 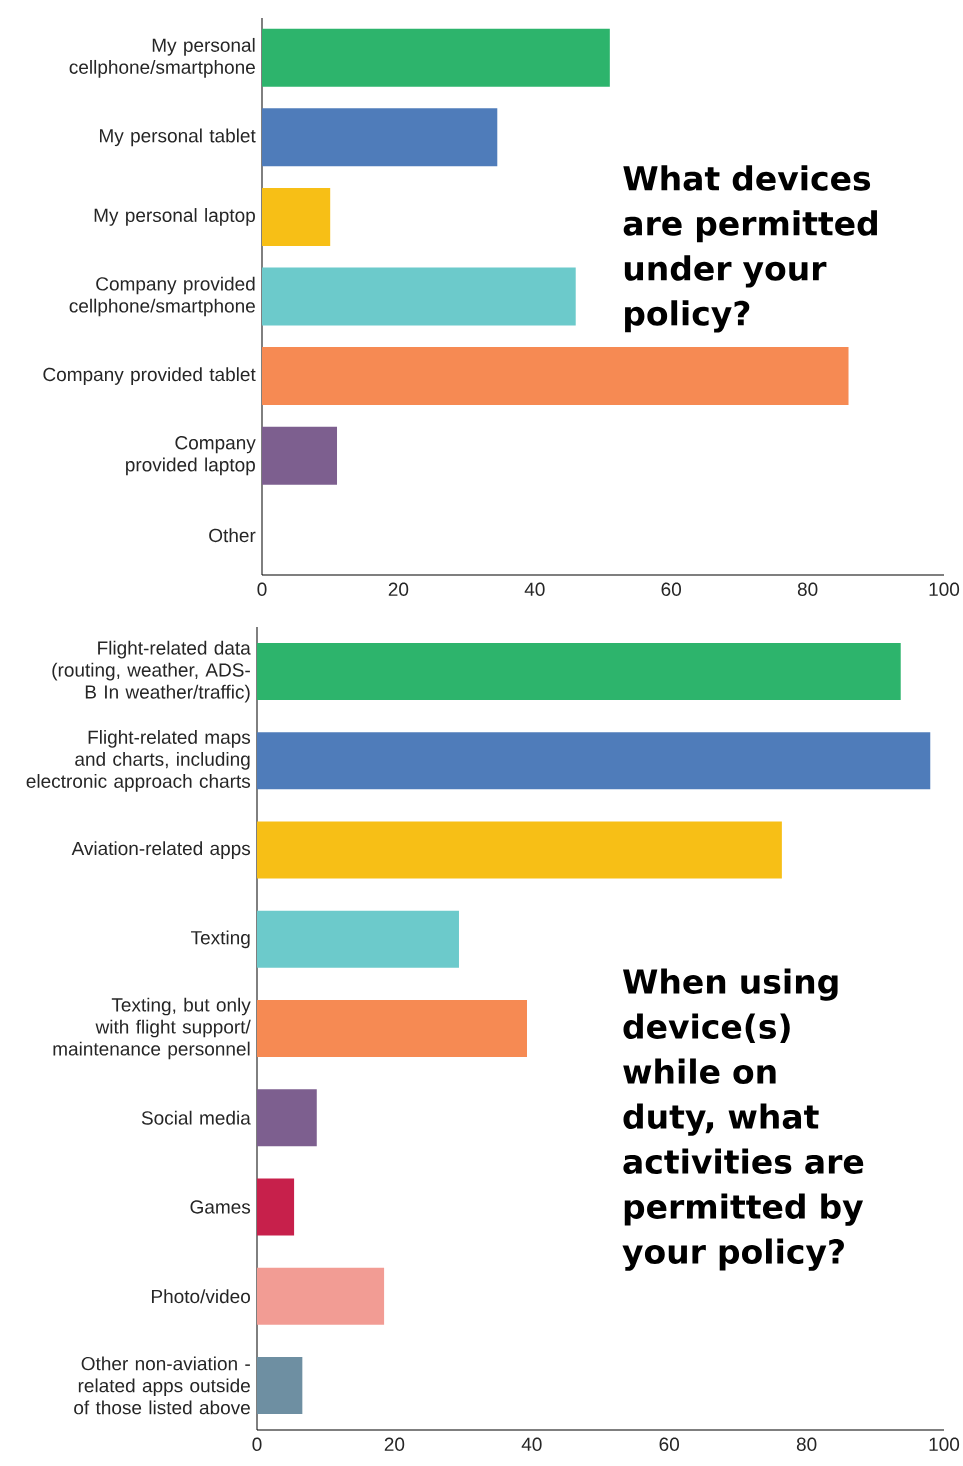 What do you see at coordinates (138, 760) in the screenshot?
I see `y-tick-label: Flight-related maps and charts, including electronic approach charts` at bounding box center [138, 760].